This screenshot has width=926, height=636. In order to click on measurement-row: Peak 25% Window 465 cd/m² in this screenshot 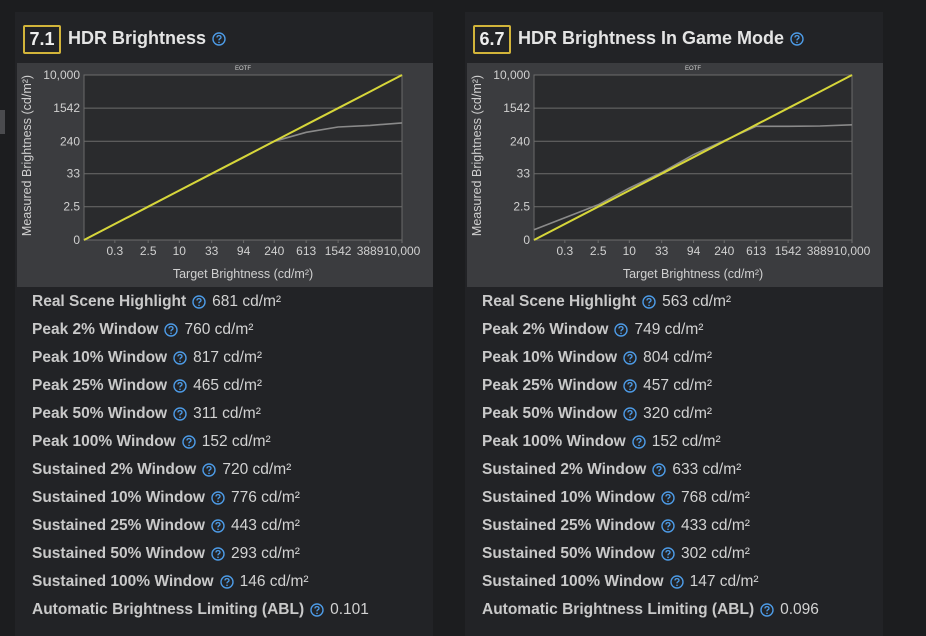, I will do `click(147, 386)`.